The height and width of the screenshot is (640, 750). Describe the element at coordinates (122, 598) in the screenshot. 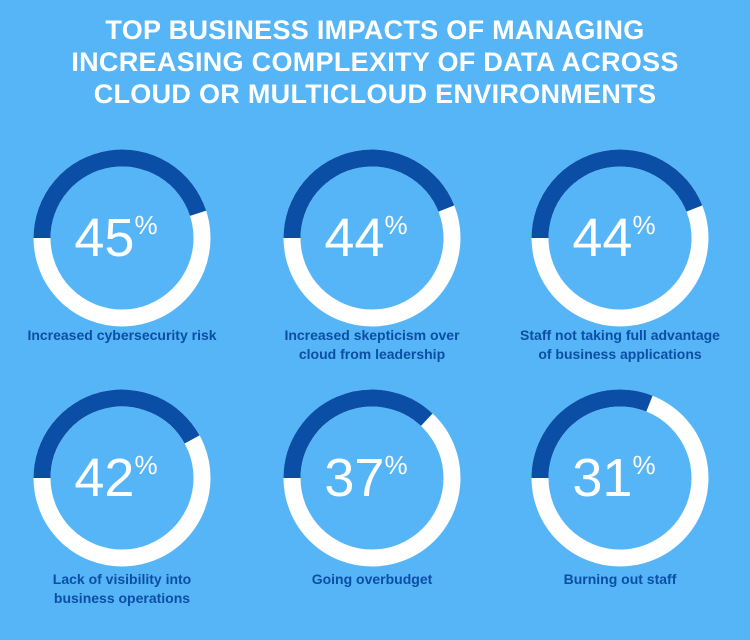

I see `label-line: business operations` at that location.